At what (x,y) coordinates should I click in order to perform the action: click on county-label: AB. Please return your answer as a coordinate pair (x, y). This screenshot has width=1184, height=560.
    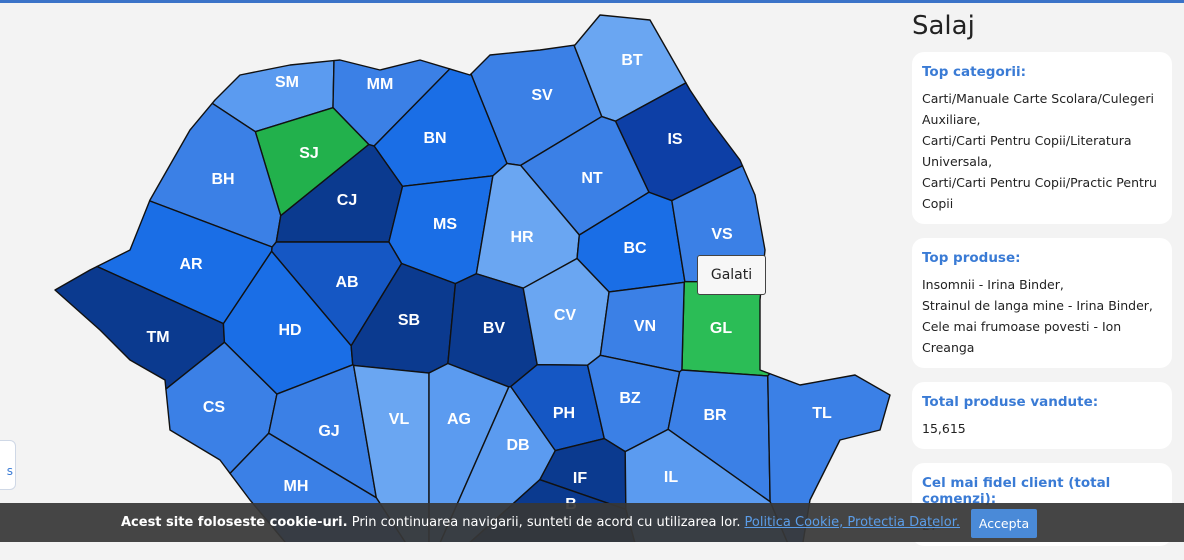
    Looking at the image, I should click on (346, 282).